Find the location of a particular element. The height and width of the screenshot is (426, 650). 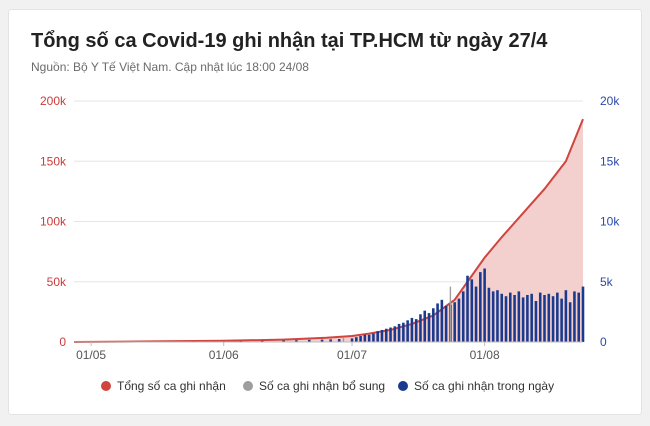

y-left-tick-label: 100k is located at coordinates (53, 222).